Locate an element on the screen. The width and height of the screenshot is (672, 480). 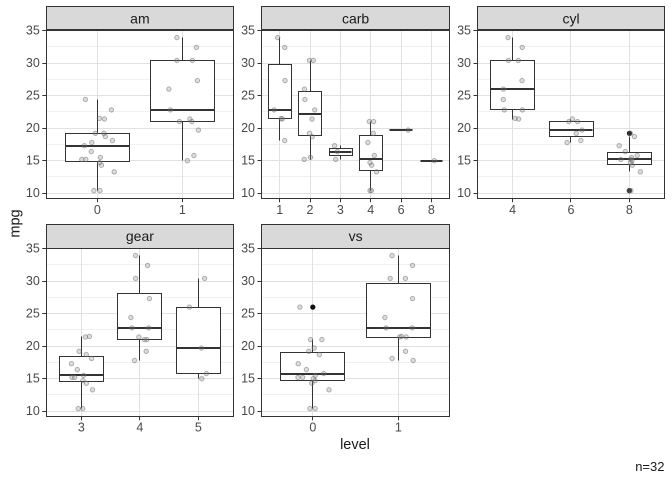
svg-text: cyl is located at coordinates (570, 19).